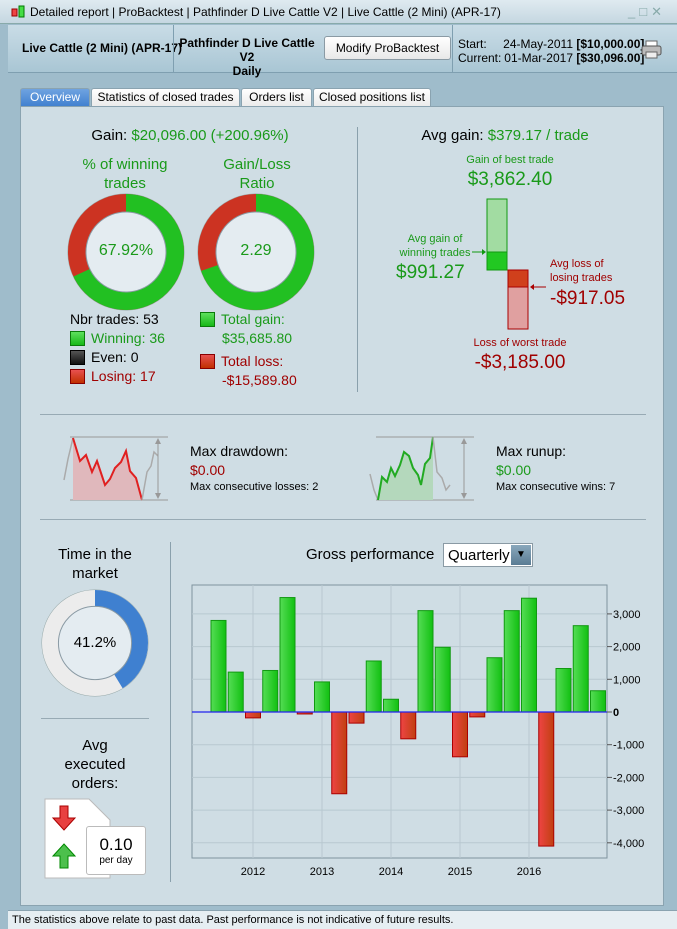 This screenshot has width=677, height=929. I want to click on gain-loss-donut, so click(256, 252).